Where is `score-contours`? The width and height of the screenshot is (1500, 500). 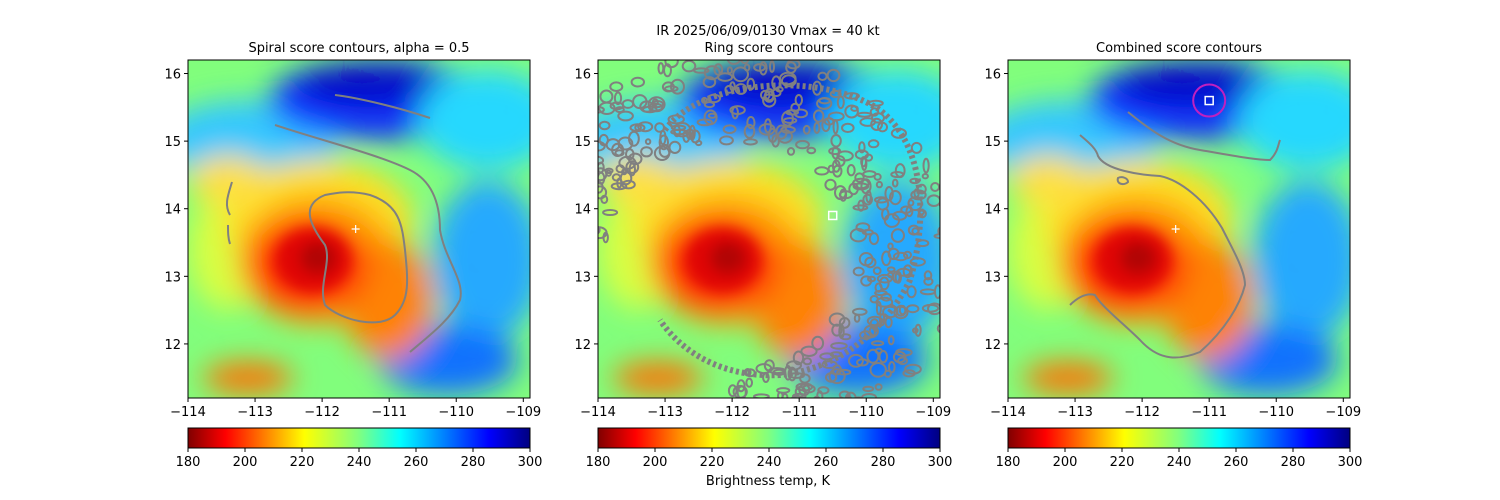 score-contours is located at coordinates (1175, 235).